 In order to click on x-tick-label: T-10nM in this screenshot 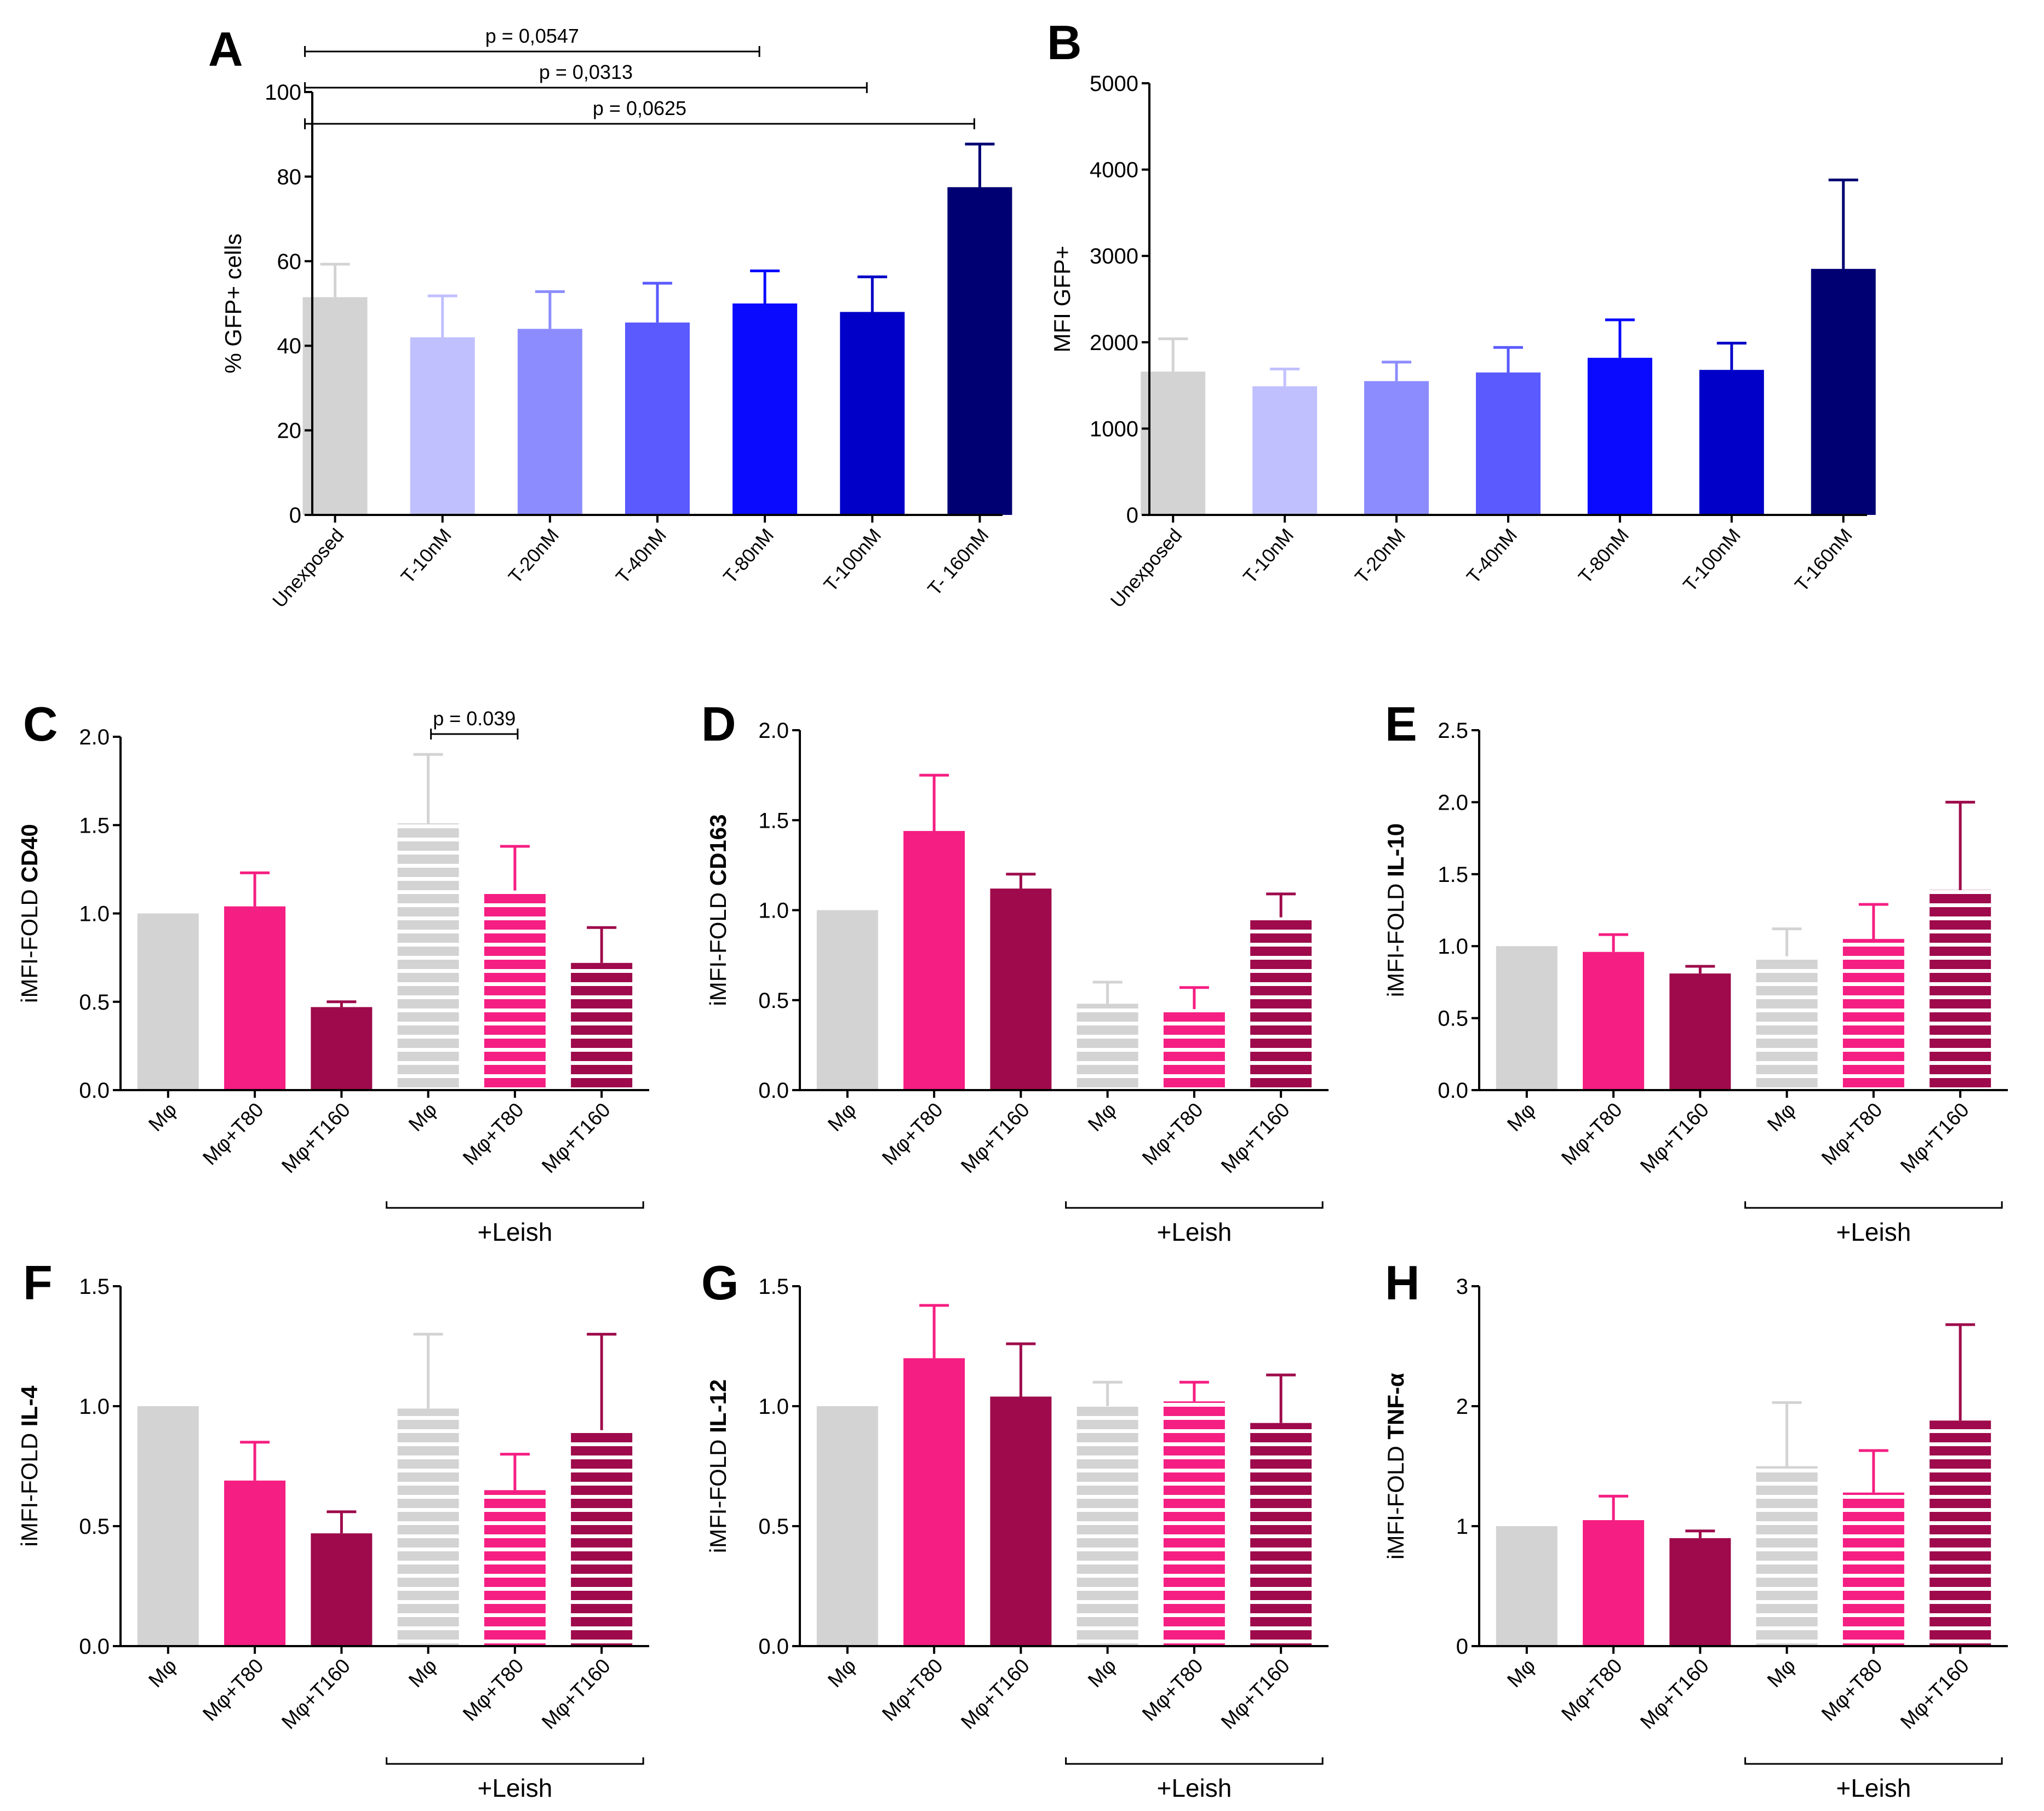, I will do `click(426, 556)`.